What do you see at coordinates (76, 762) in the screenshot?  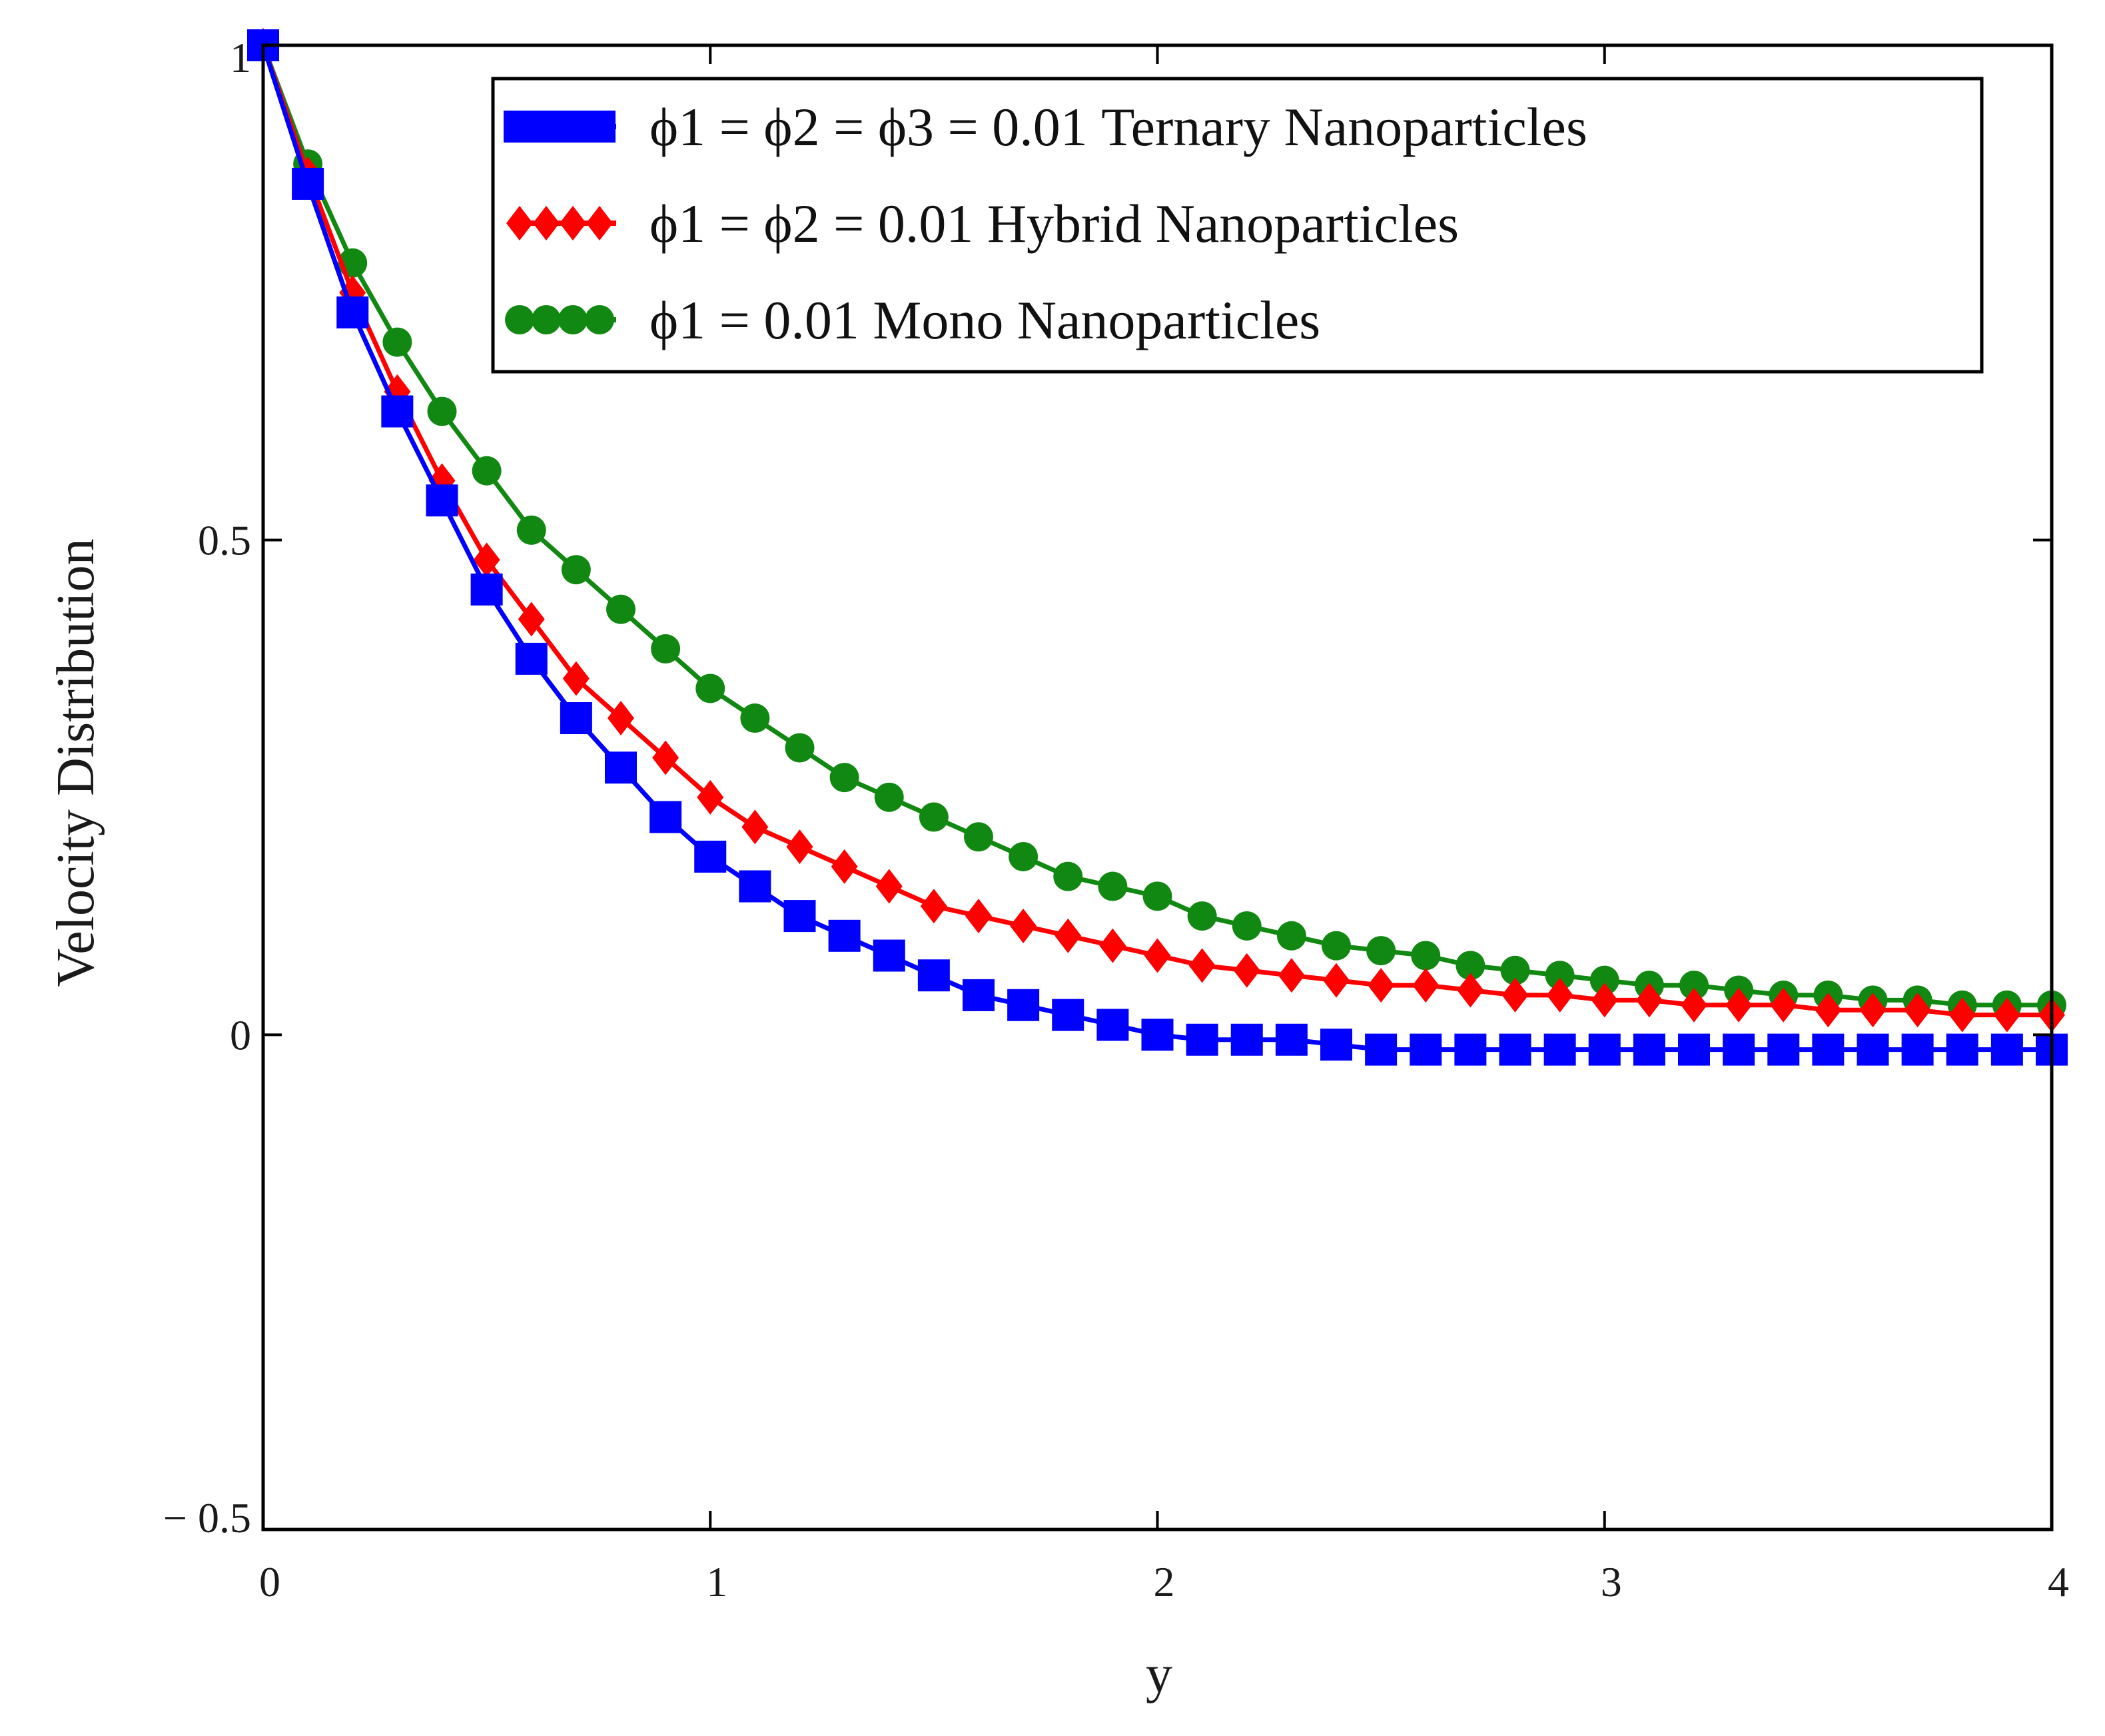 I see `y-axis-title: Velocity Distribution` at bounding box center [76, 762].